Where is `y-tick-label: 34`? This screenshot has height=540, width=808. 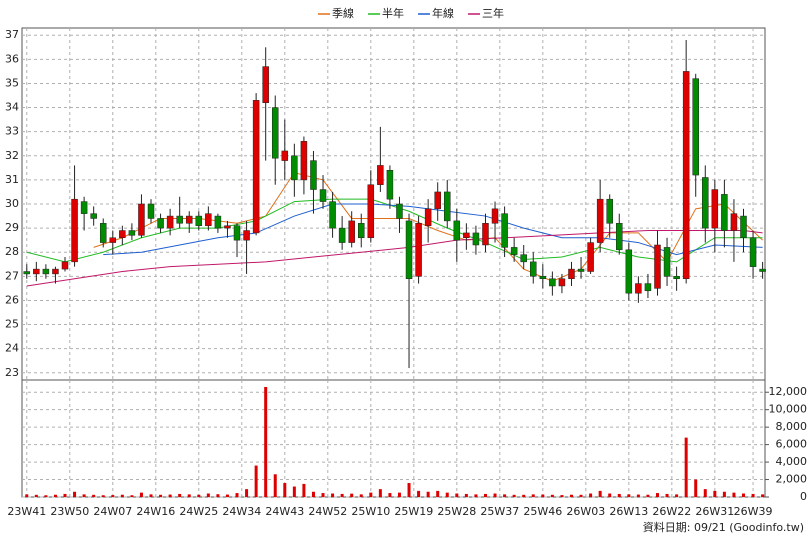 y-tick-label: 34 is located at coordinates (12, 107).